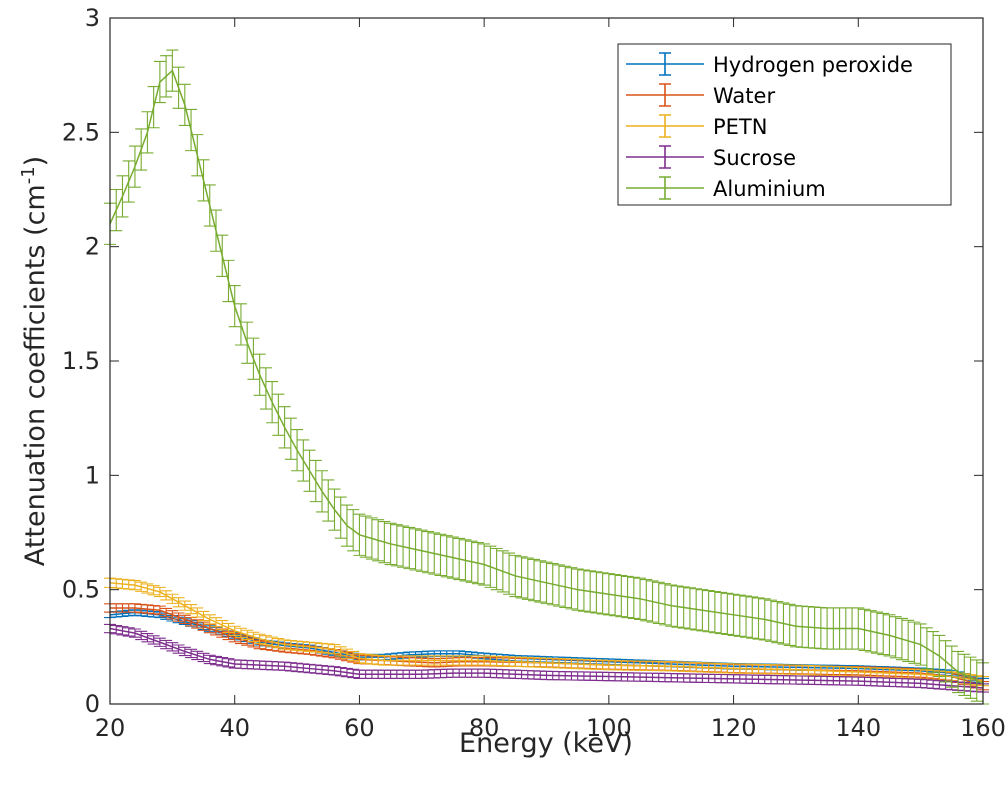 The height and width of the screenshot is (786, 1005). I want to click on legend-item-hydrogen-peroxide: Hydrogen peroxide, so click(769, 64).